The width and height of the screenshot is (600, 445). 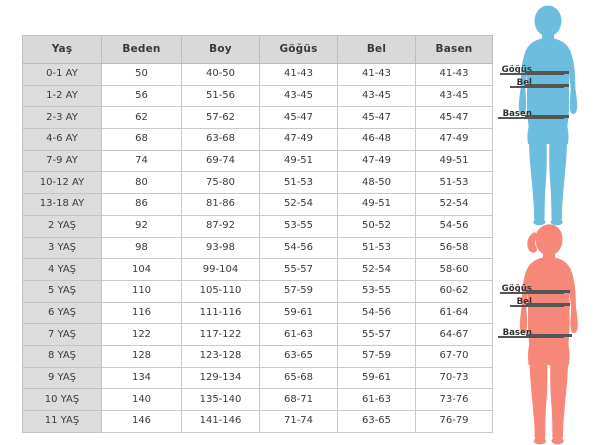 What do you see at coordinates (141, 74) in the screenshot?
I see `cell-beden: 50` at bounding box center [141, 74].